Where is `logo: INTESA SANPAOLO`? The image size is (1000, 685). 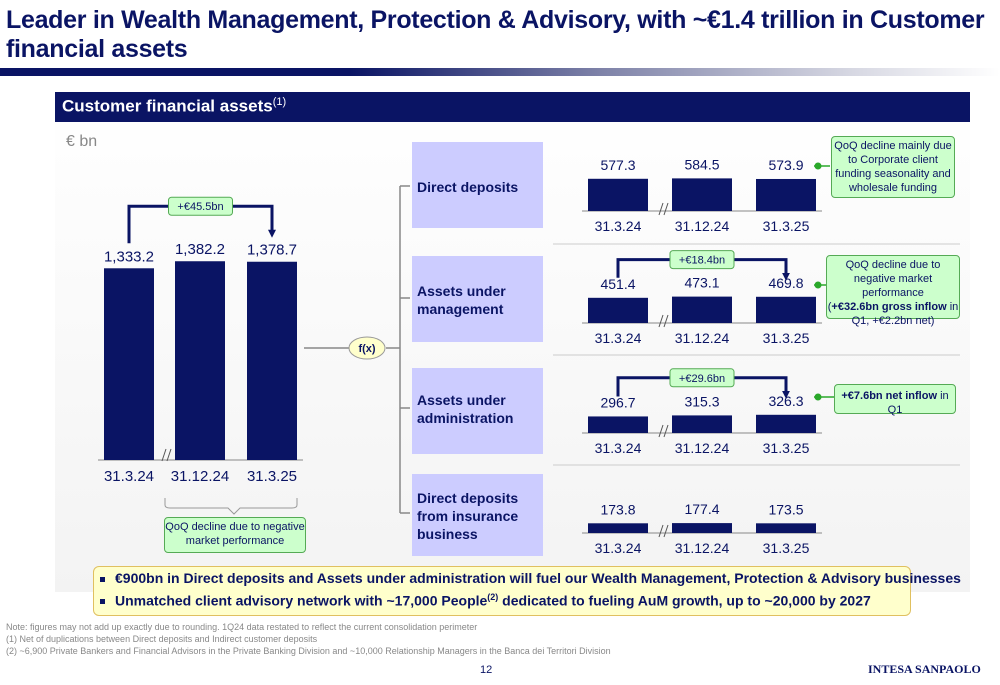
logo: INTESA SANPAOLO is located at coordinates (924, 669).